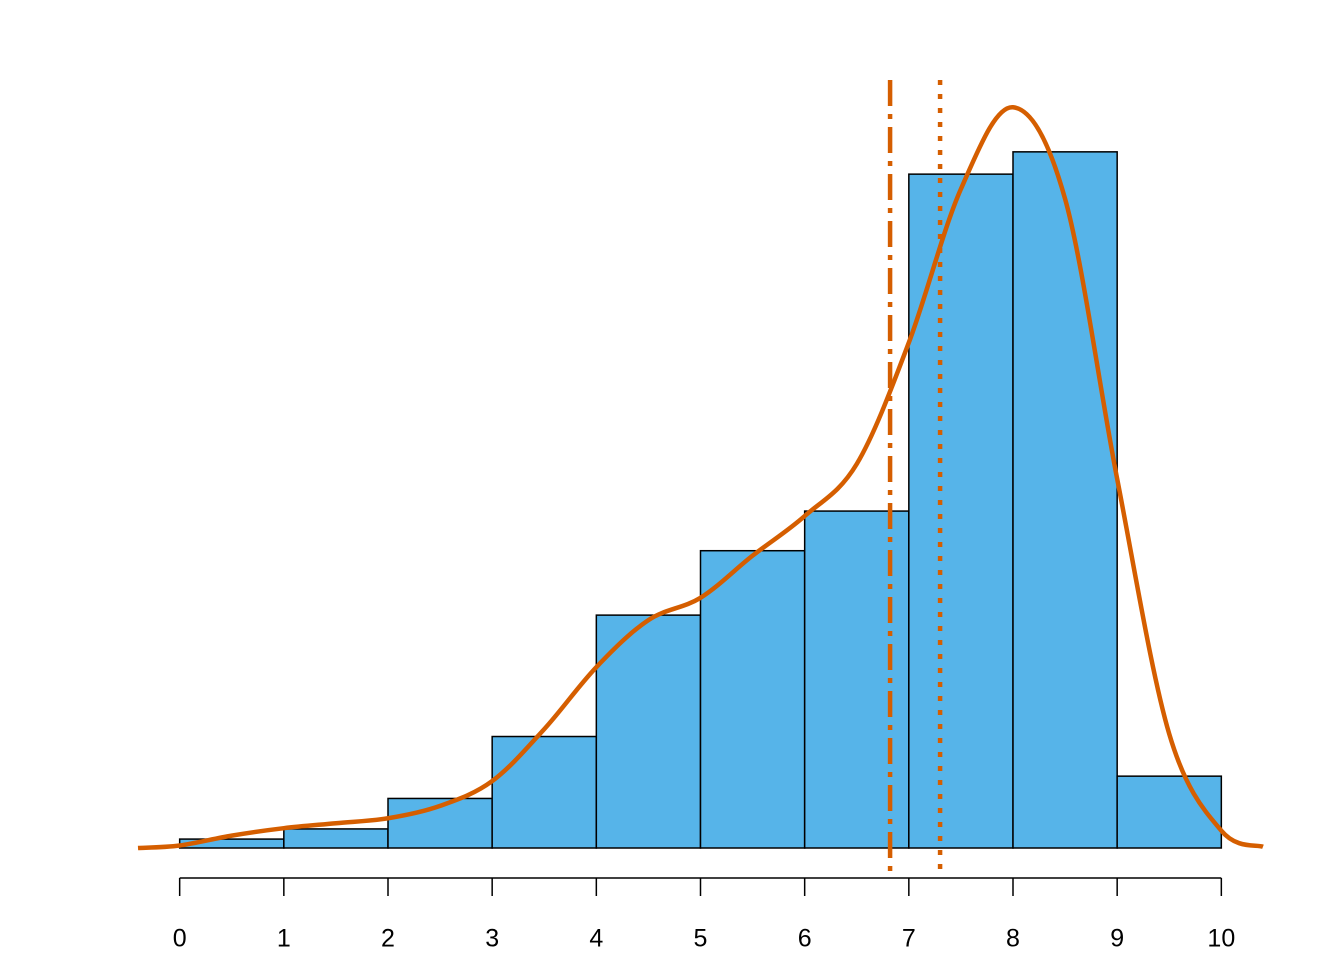 The width and height of the screenshot is (1344, 960). Describe the element at coordinates (909, 939) in the screenshot. I see `x-tick-label: 7` at that location.